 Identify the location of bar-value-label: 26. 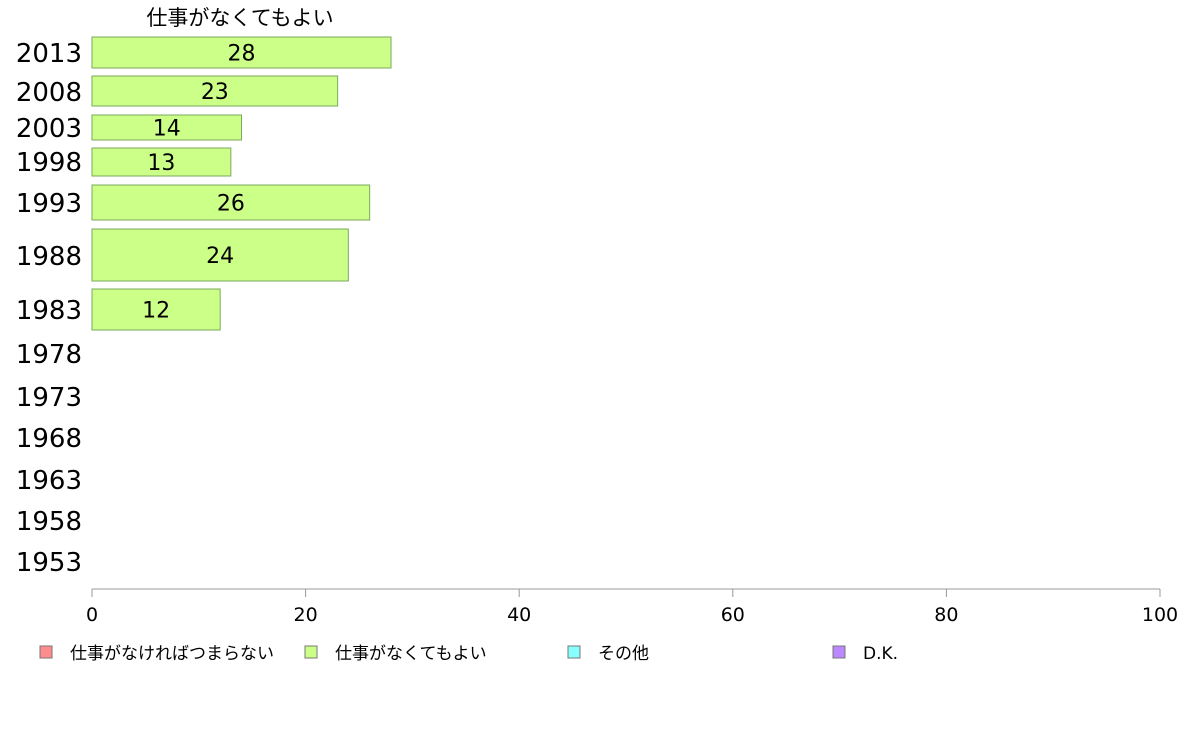
(231, 204).